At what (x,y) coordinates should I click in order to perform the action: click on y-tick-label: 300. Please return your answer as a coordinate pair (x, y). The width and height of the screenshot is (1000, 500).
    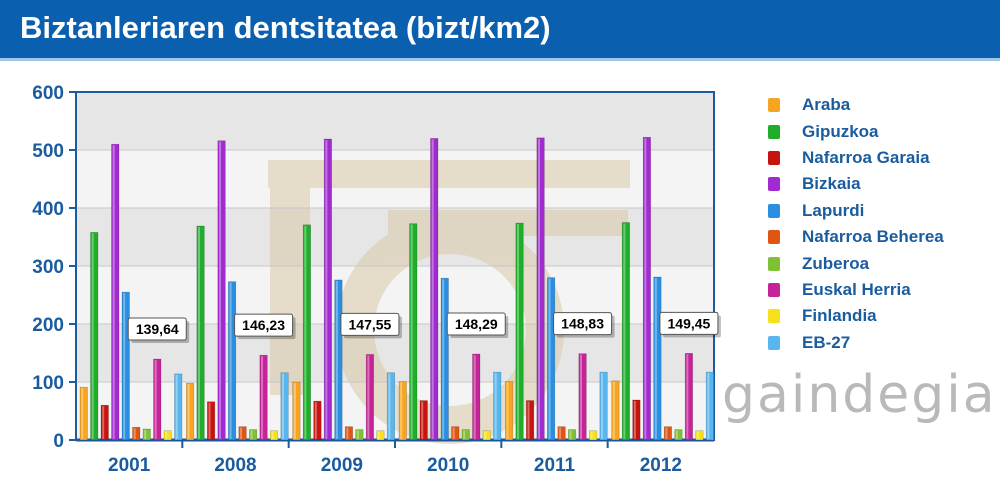
    Looking at the image, I should click on (48, 267).